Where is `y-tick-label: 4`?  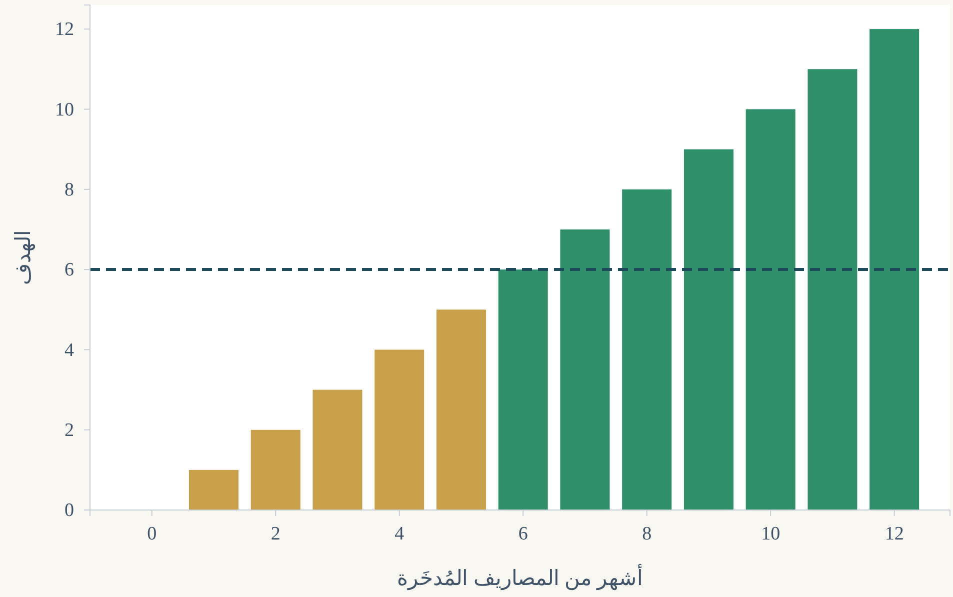 y-tick-label: 4 is located at coordinates (69, 350).